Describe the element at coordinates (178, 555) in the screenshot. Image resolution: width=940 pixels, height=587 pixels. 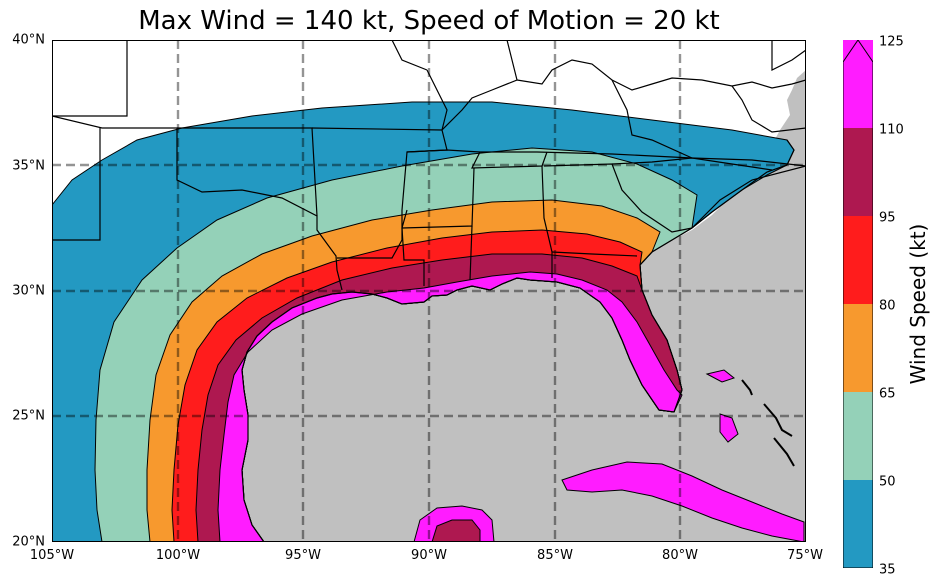
I see `lon-tick-label: 100°W` at that location.